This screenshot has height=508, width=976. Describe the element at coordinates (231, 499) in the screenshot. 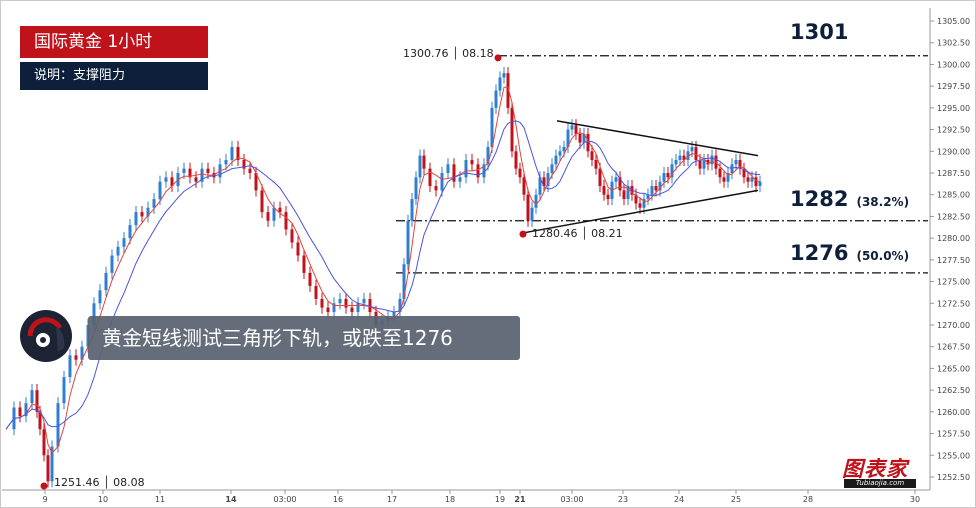

I see `x-tick-label: 14` at that location.